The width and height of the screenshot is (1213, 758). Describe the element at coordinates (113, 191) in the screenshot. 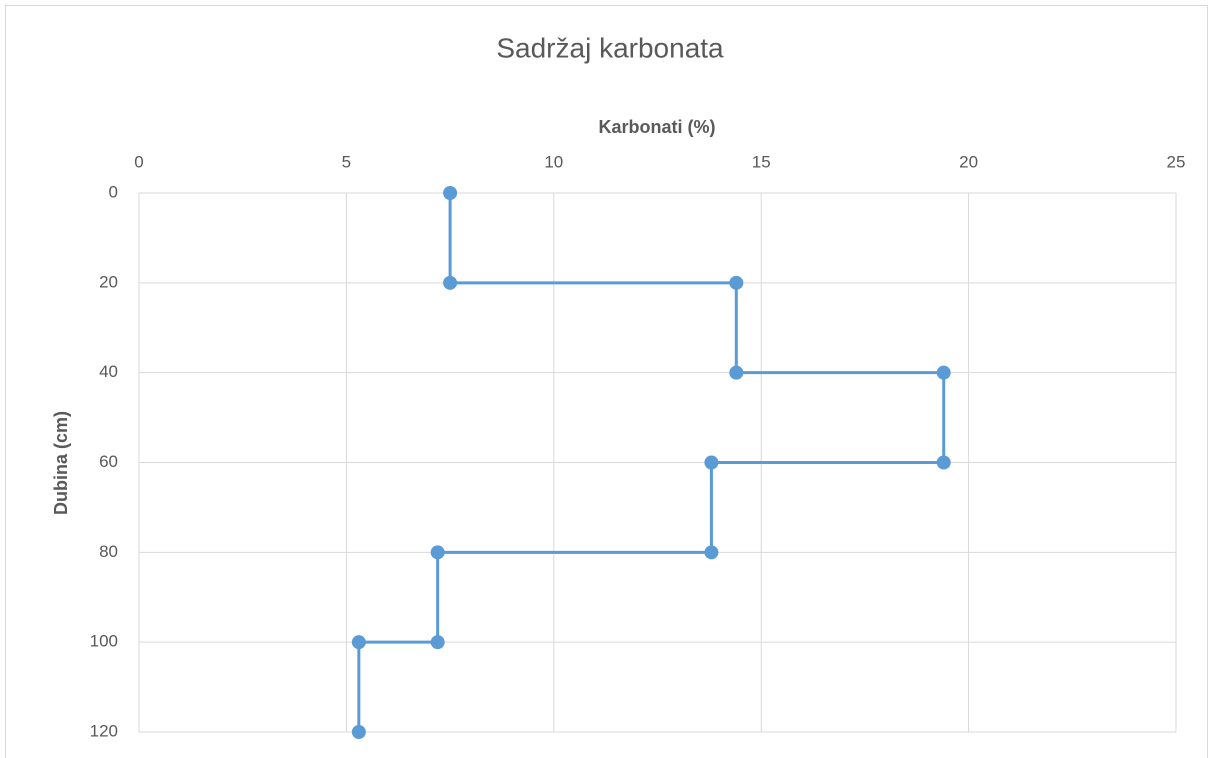

I see `y-tick-label: 0` at that location.